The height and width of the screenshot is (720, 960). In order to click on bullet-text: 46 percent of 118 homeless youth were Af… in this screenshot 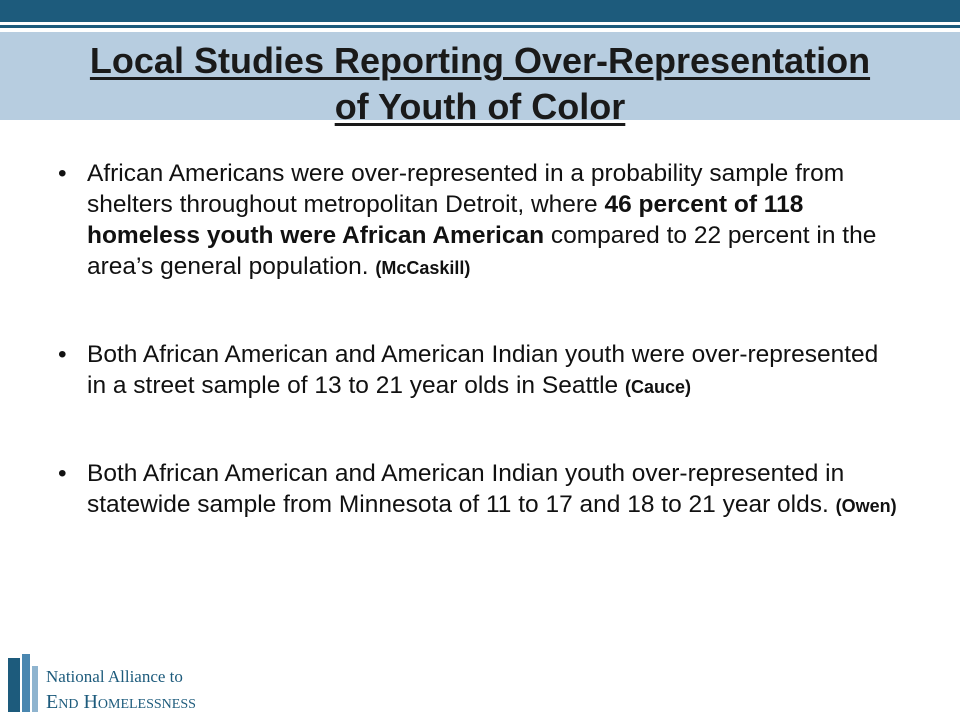, I will do `click(445, 220)`.